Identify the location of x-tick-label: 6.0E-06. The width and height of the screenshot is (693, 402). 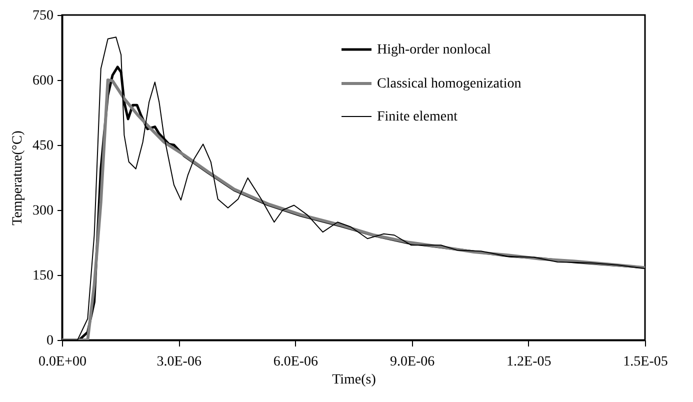
(295, 362).